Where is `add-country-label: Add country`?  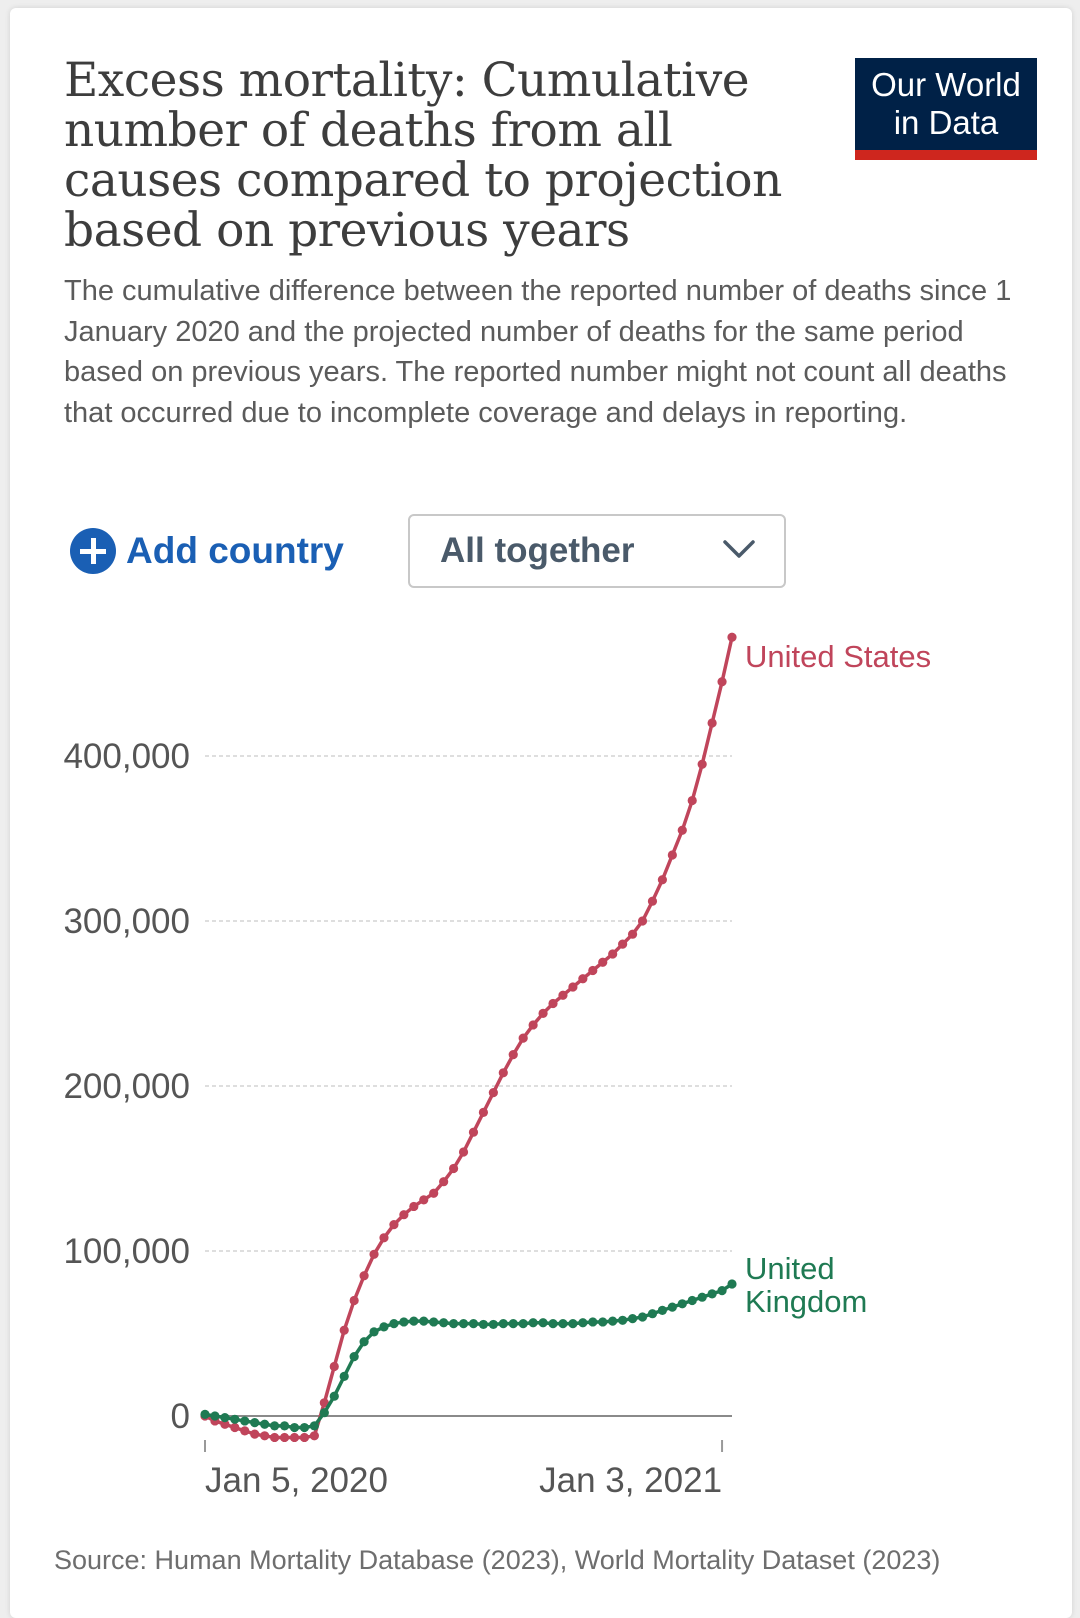
add-country-label: Add country is located at coordinates (235, 550).